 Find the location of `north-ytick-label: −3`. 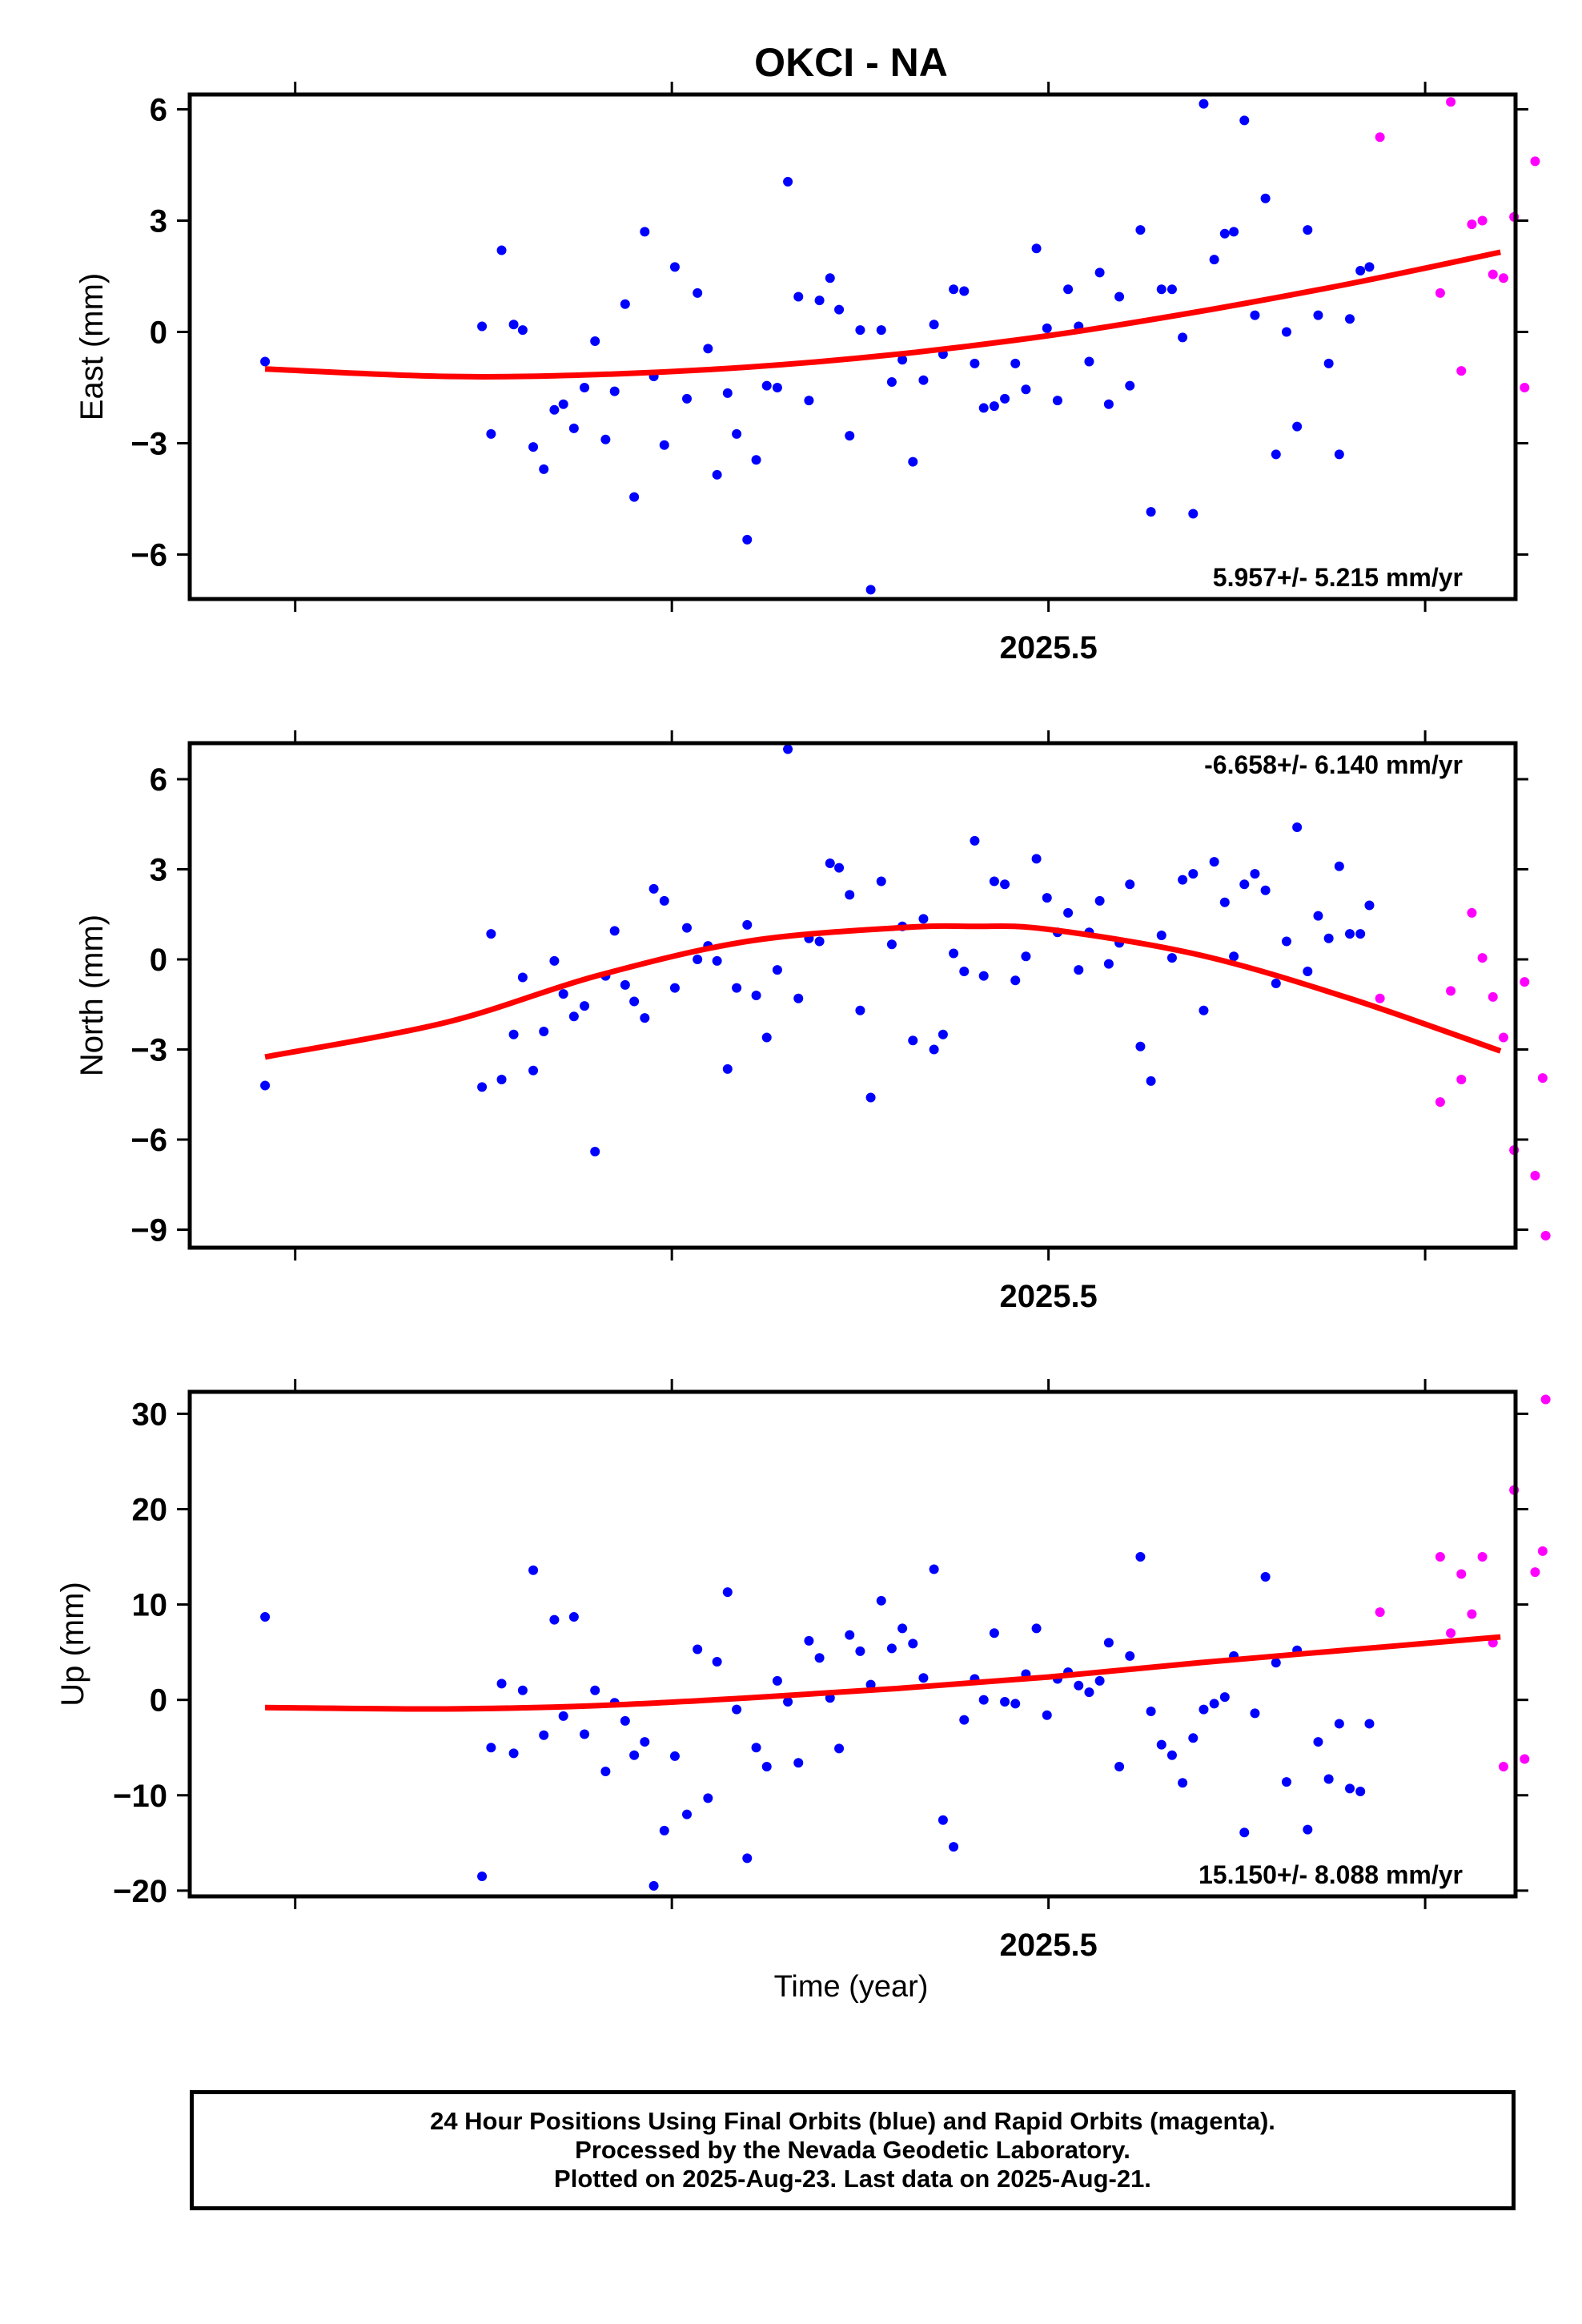

north-ytick-label: −3 is located at coordinates (148, 1050).